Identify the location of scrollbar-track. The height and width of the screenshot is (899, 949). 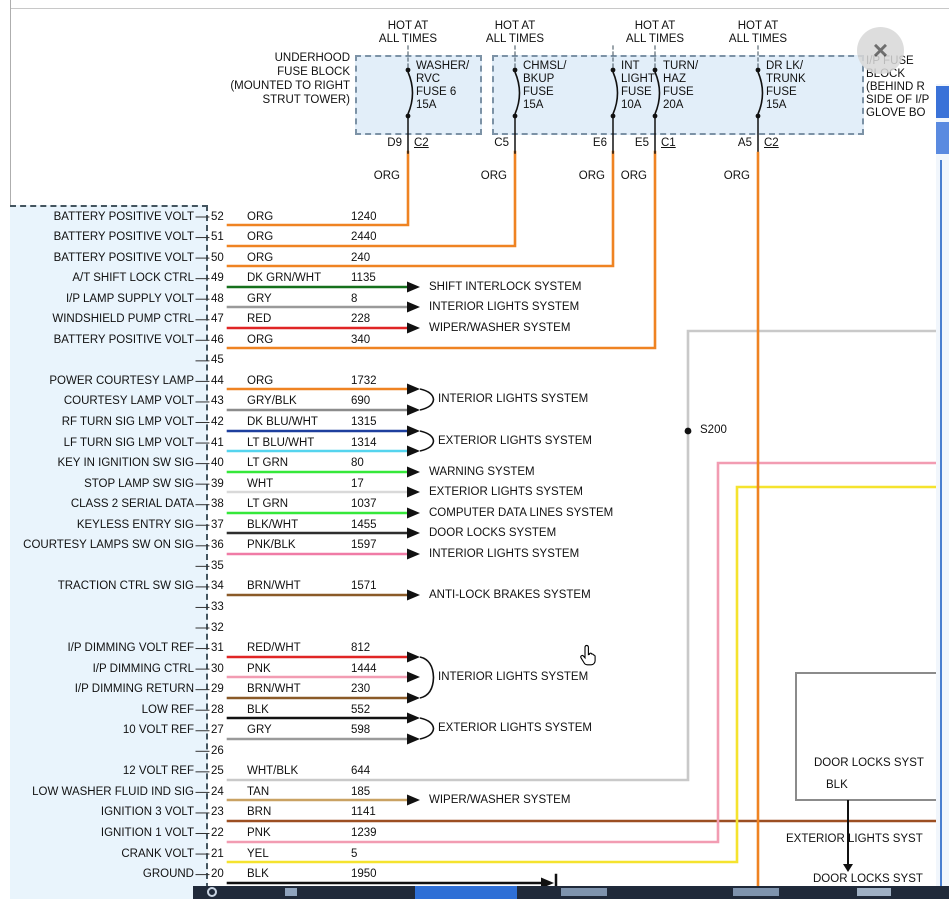
(941, 529).